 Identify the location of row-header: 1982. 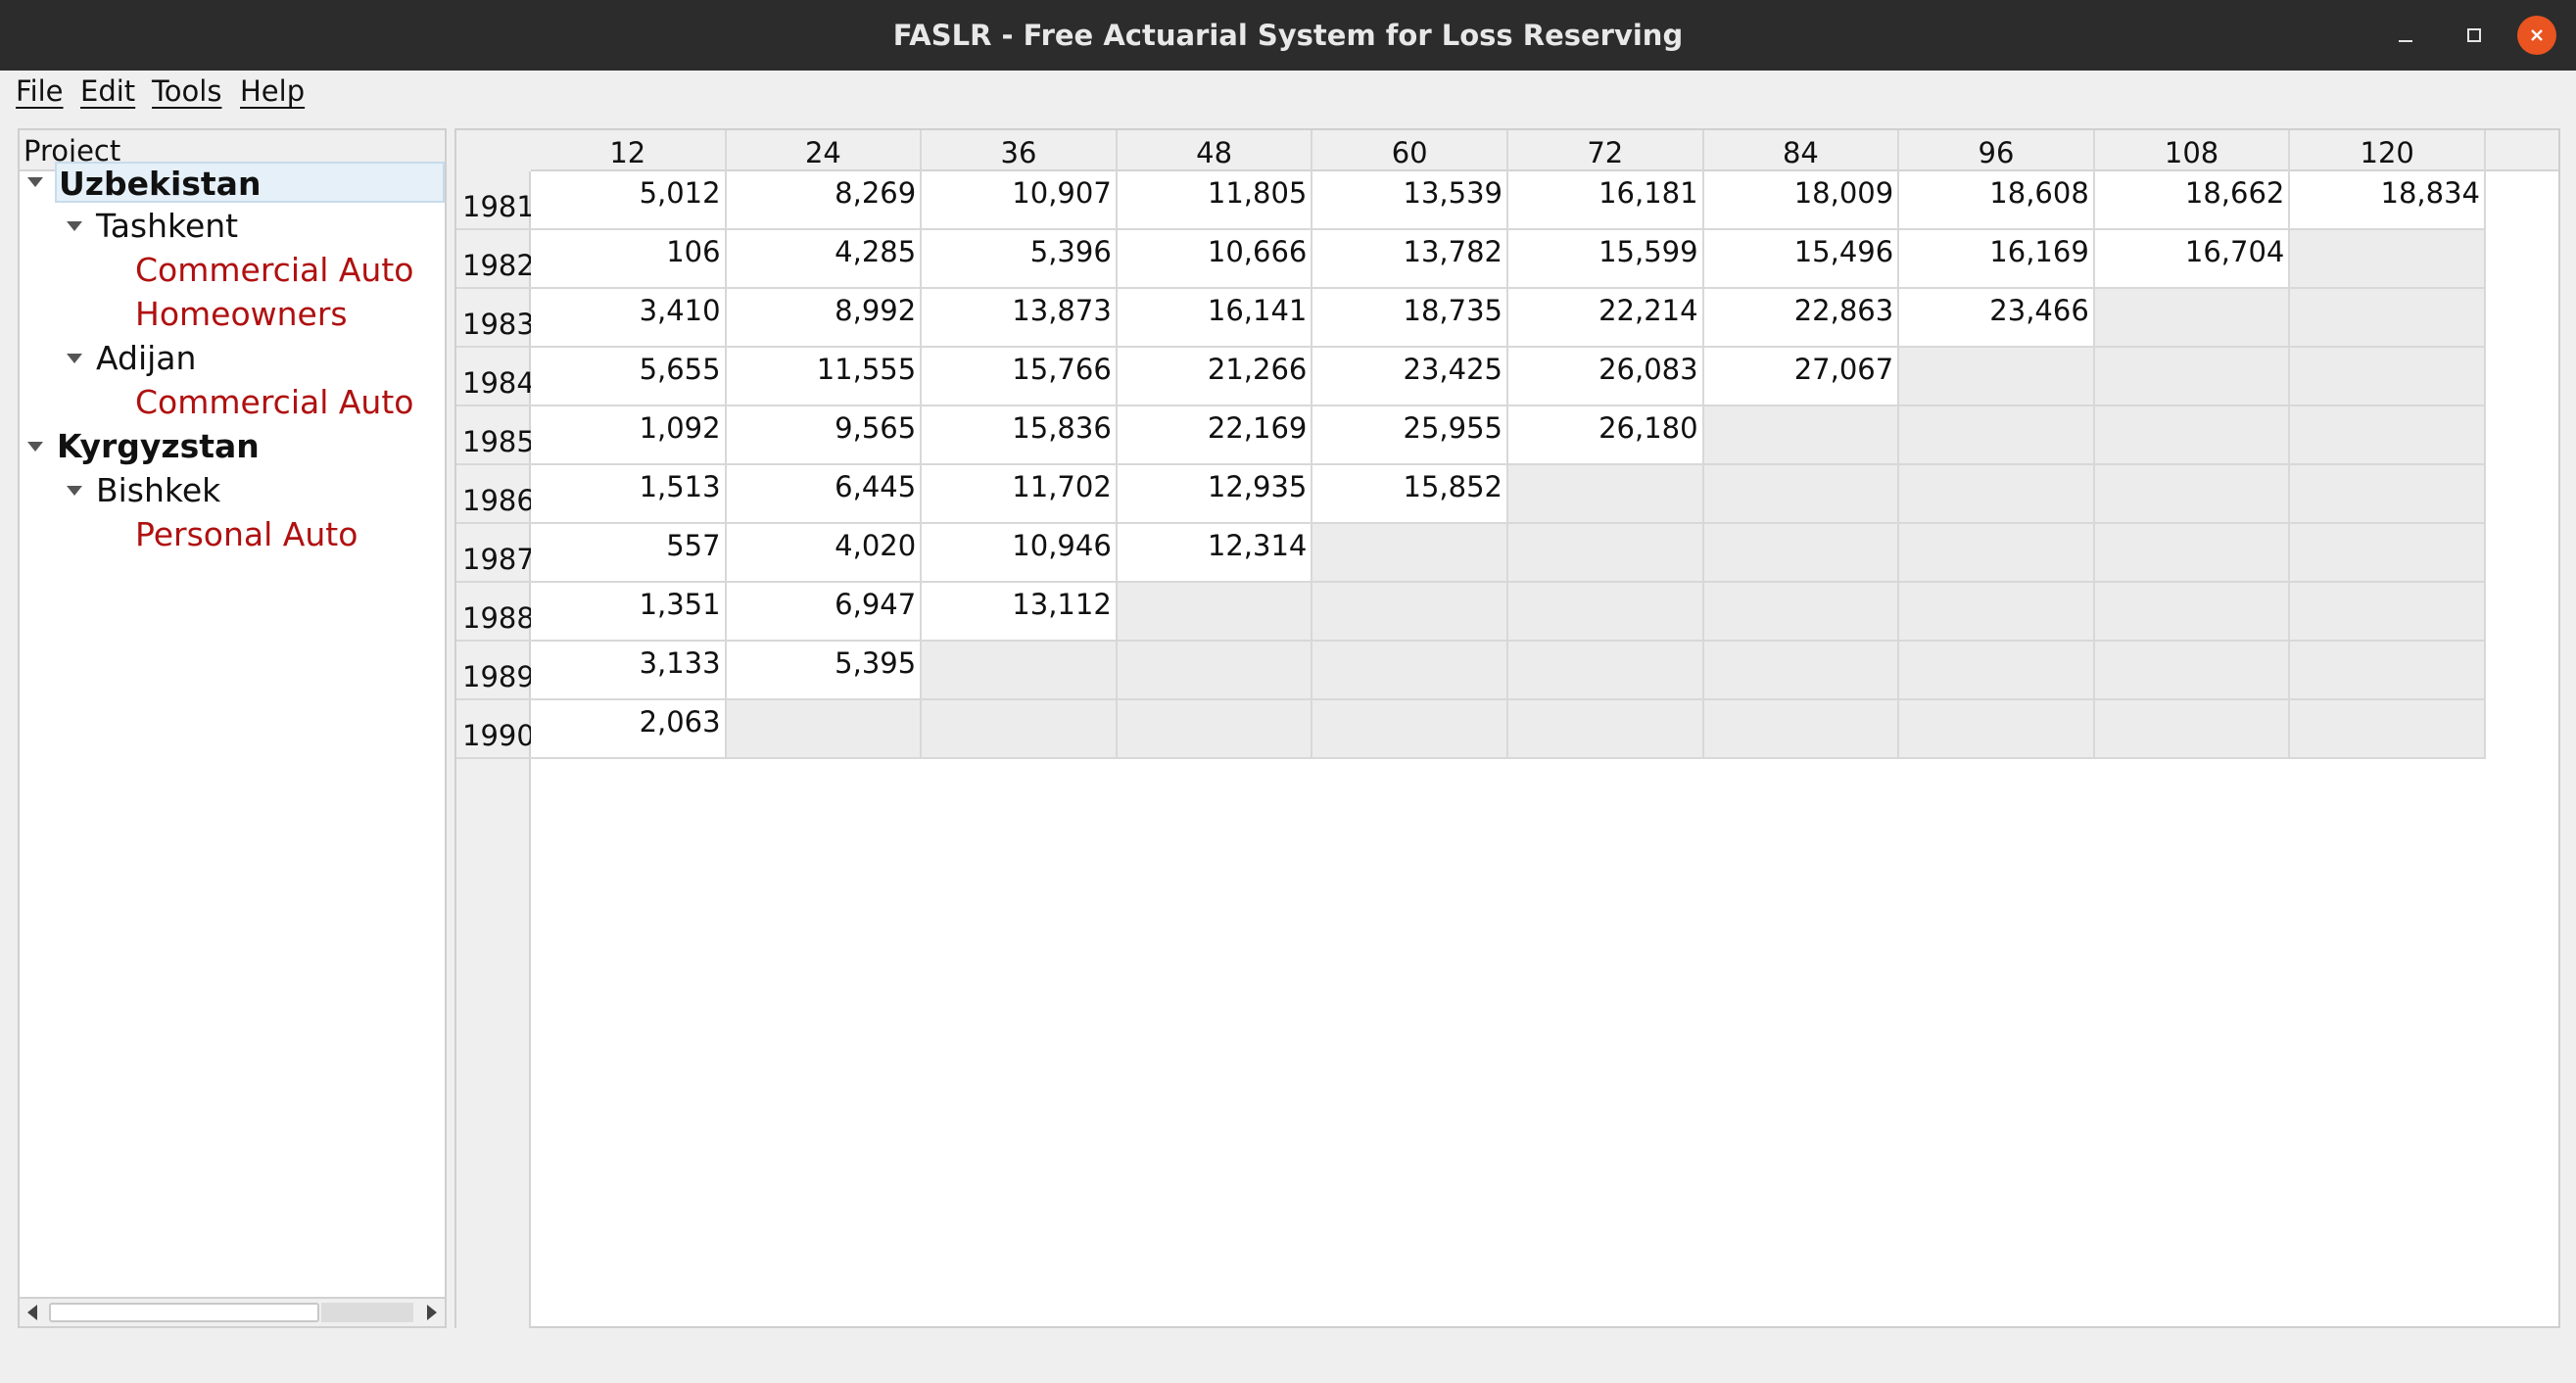
(496, 259).